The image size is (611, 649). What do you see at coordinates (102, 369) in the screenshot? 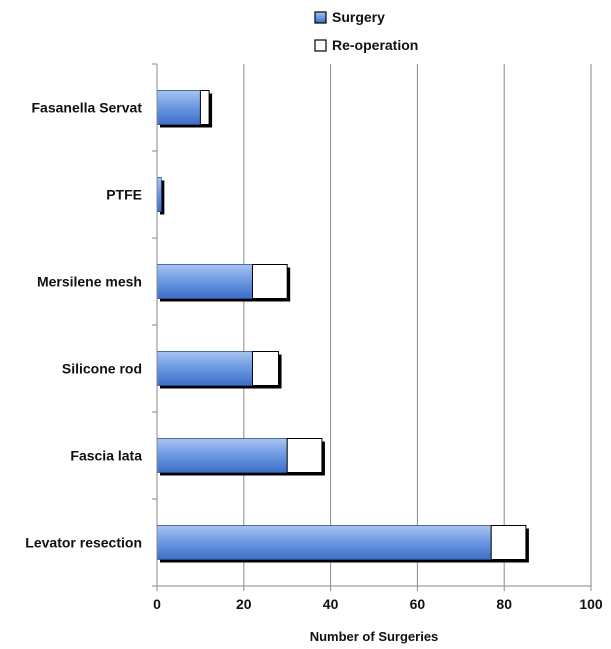
I see `category-label: Silicone rod` at bounding box center [102, 369].